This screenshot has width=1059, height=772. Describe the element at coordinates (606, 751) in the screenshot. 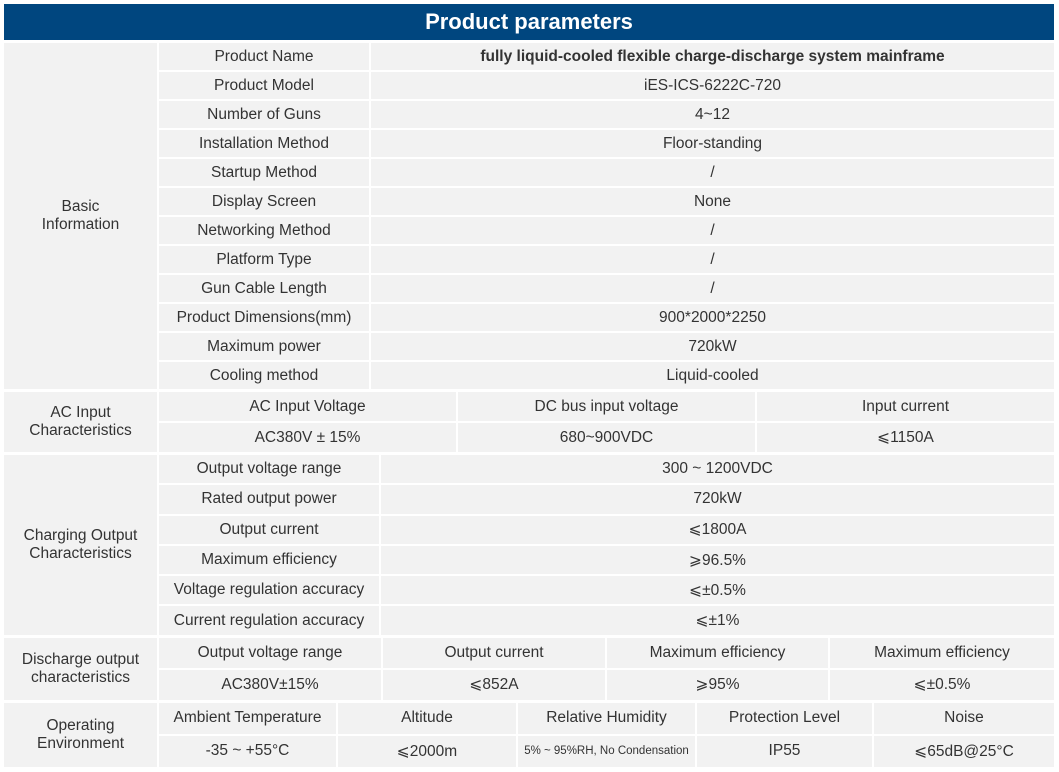

I see `column-value: 5% ~ 95%RH, No Condensation` at that location.